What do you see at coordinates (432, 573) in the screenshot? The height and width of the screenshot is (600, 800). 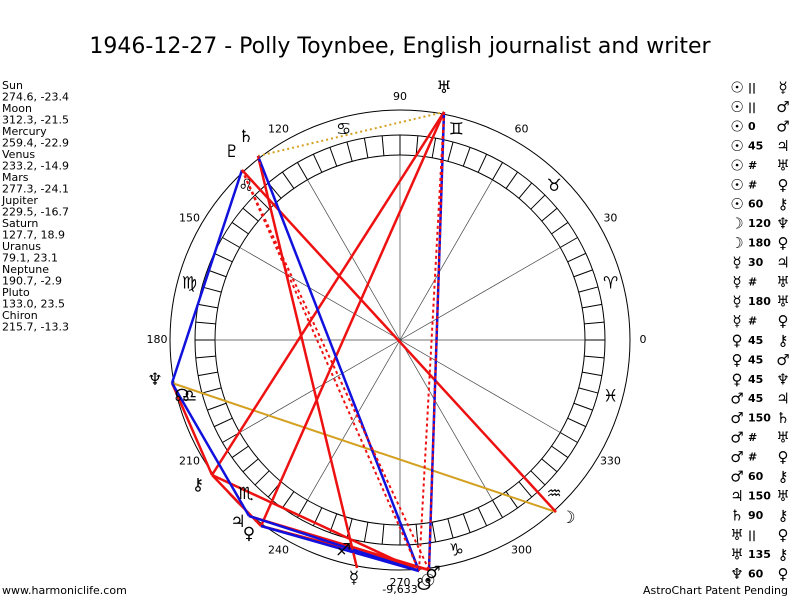 I see `planet-glyph: ♂` at bounding box center [432, 573].